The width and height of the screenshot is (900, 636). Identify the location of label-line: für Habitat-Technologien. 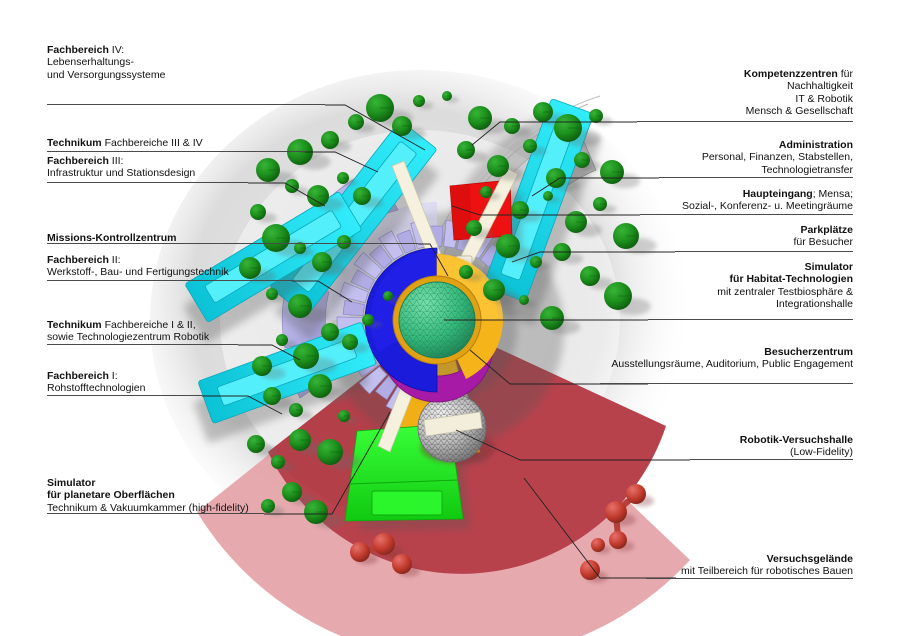
(785, 279).